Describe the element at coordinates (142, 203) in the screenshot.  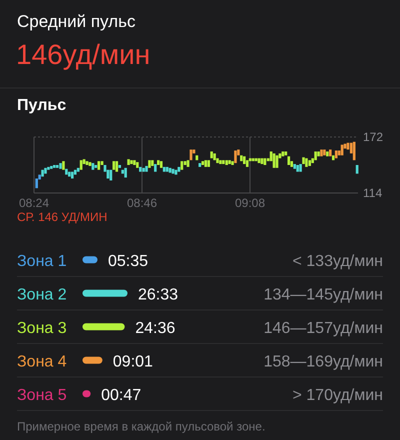
I see `x-tick-label: 08:46` at that location.